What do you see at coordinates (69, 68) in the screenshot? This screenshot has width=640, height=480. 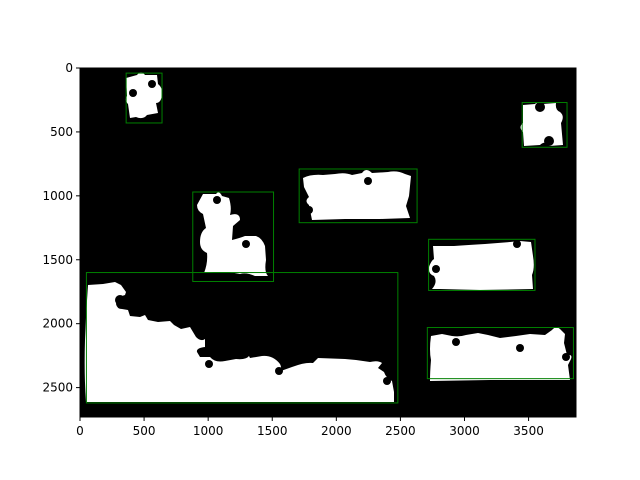 I see `y-tick-label: 0` at bounding box center [69, 68].